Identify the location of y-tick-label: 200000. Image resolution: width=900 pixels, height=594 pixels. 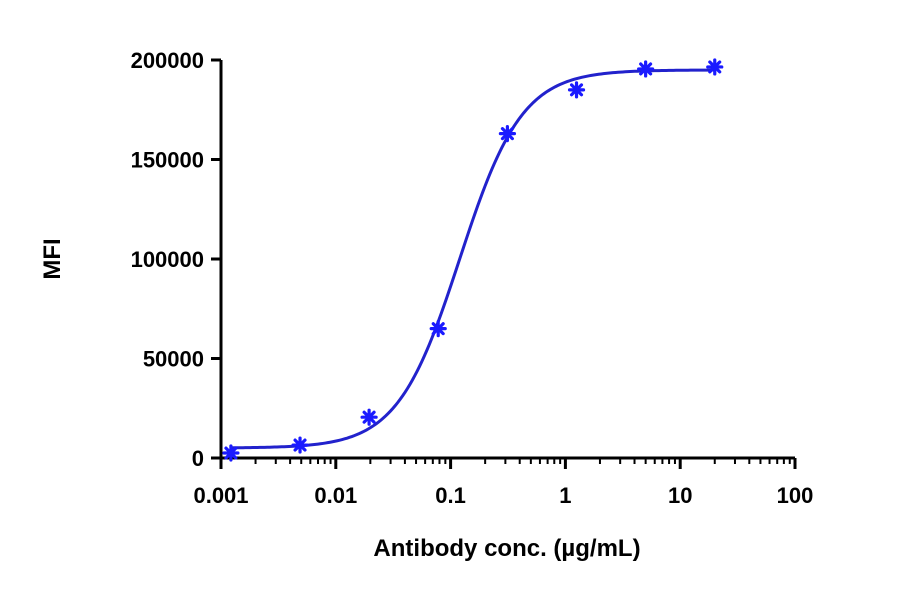
(167, 60).